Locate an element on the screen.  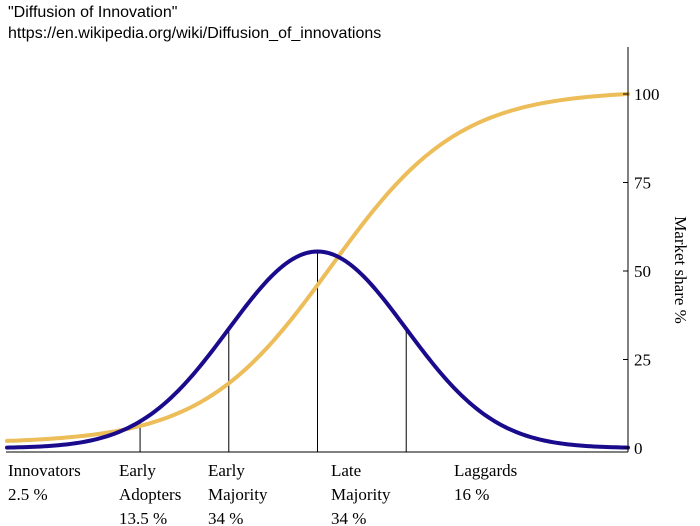
category-label-0: Innovators 2.5 % is located at coordinates (44, 482).